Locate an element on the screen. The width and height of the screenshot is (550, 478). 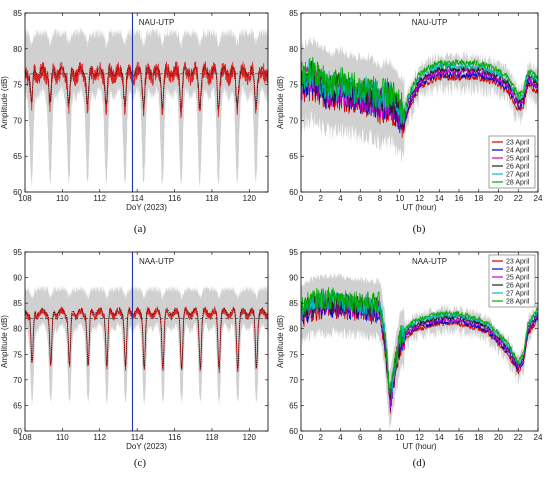
x-tick-label: 4 is located at coordinates (340, 198).